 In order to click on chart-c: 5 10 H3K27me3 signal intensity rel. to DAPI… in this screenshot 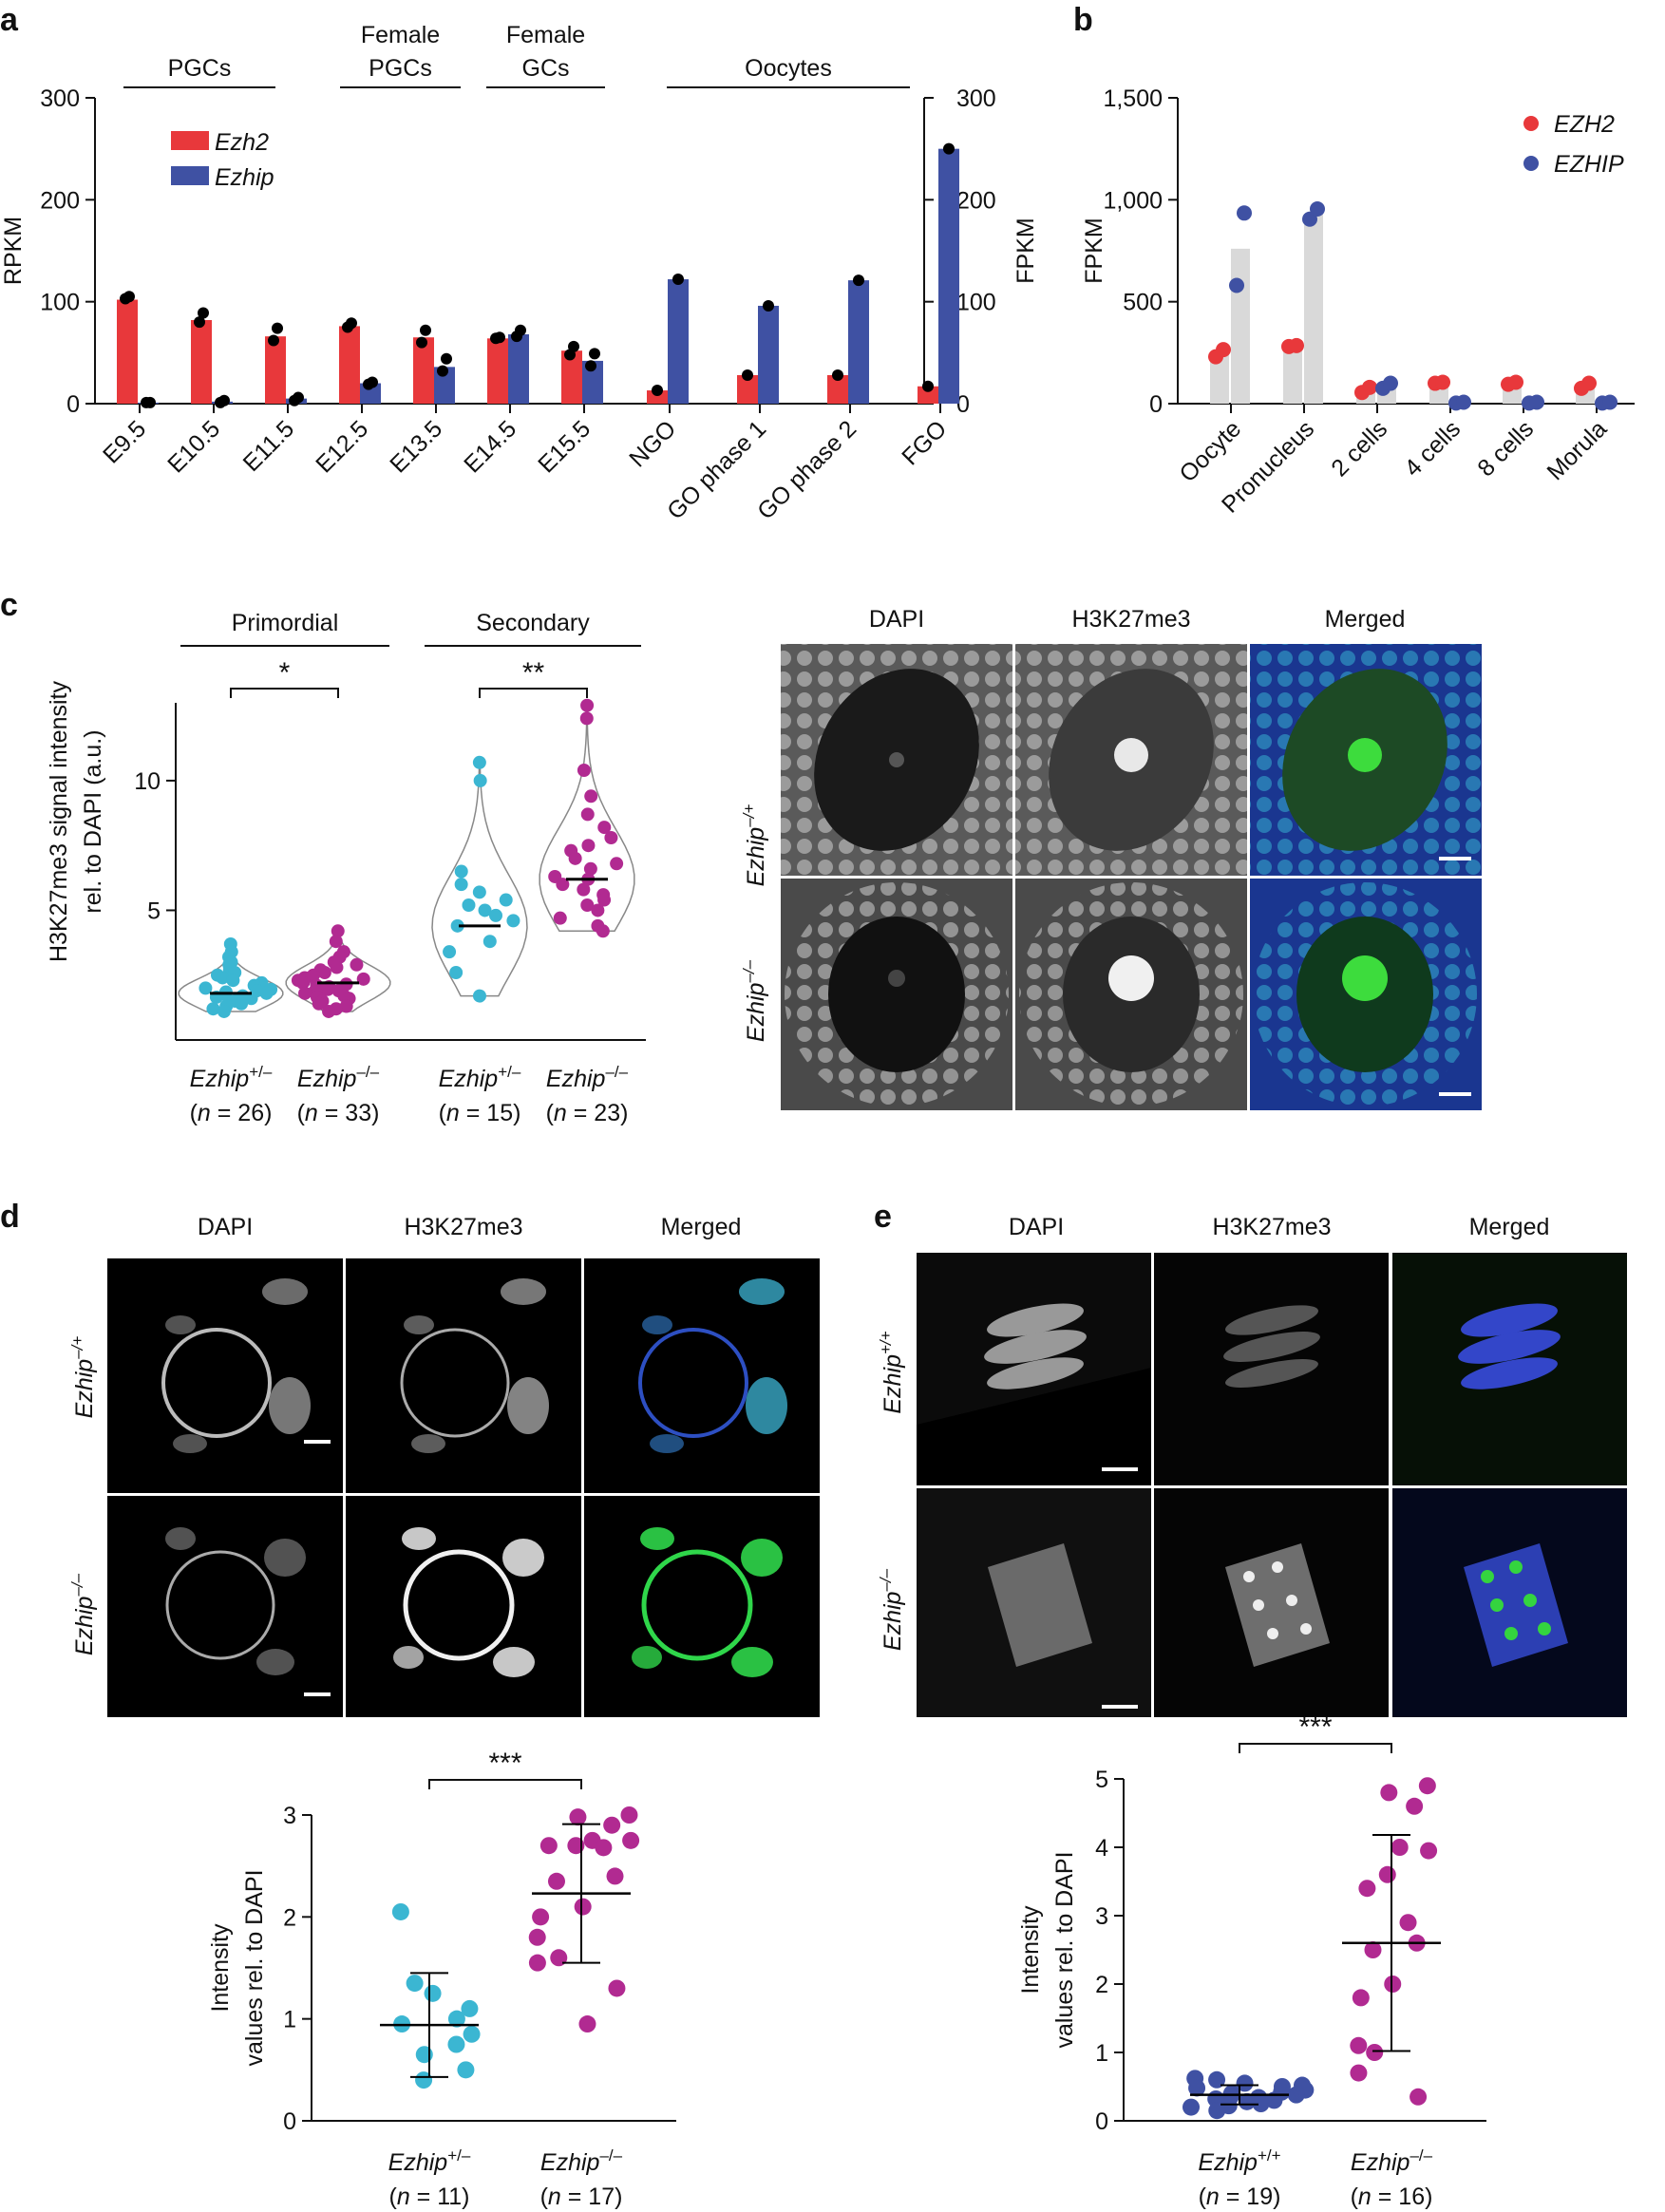, I will do `click(346, 868)`.